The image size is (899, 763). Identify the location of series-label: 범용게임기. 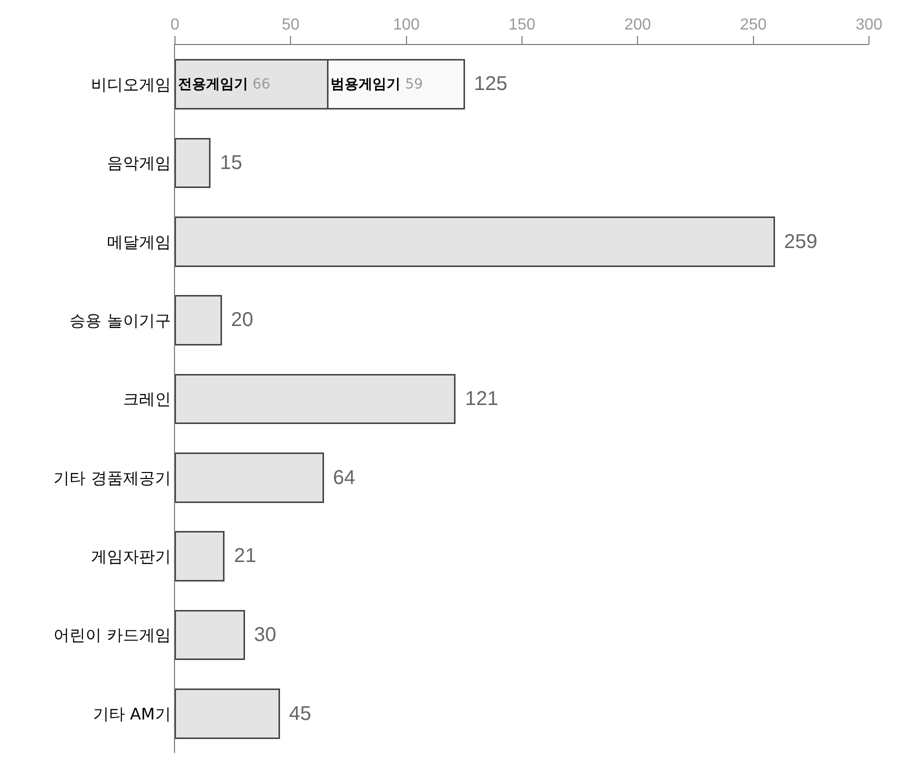
(365, 84).